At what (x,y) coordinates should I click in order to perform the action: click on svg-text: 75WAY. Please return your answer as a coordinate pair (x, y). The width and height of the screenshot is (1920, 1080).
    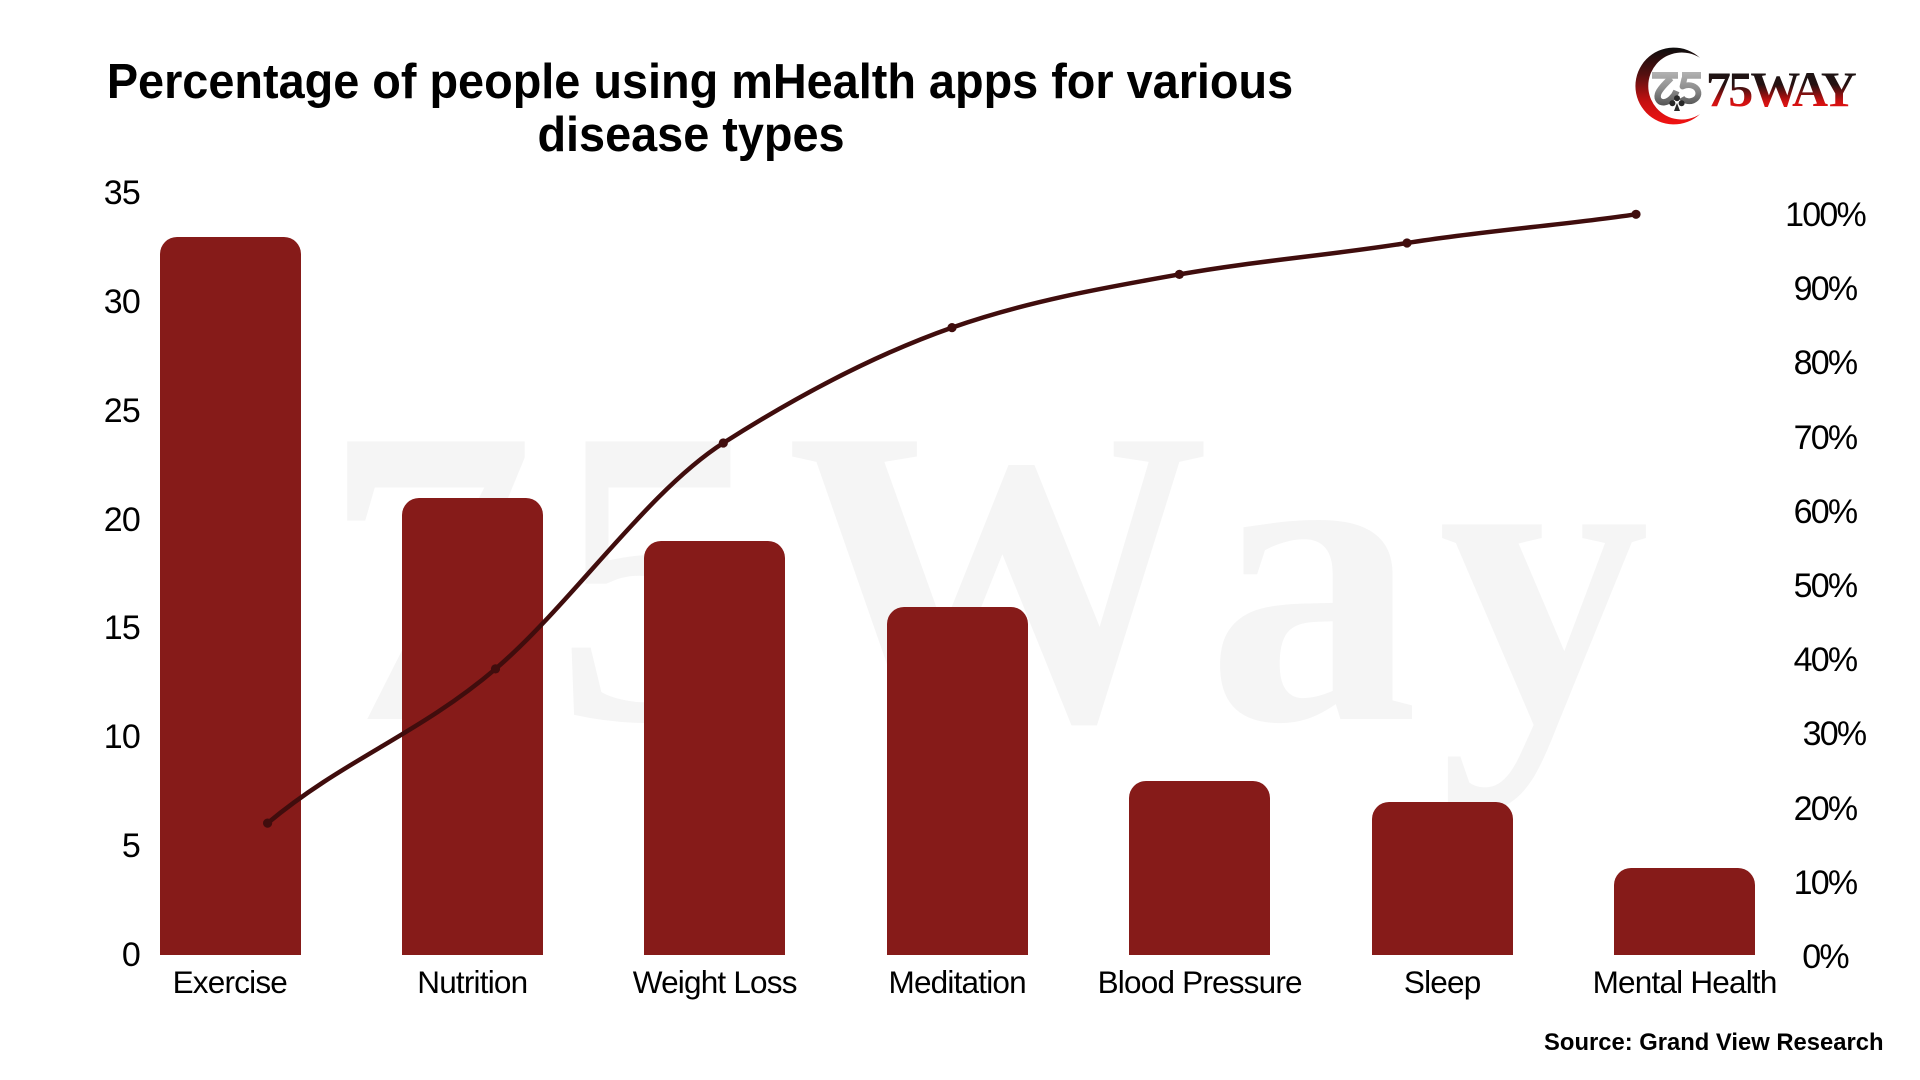
    Looking at the image, I should click on (1781, 89).